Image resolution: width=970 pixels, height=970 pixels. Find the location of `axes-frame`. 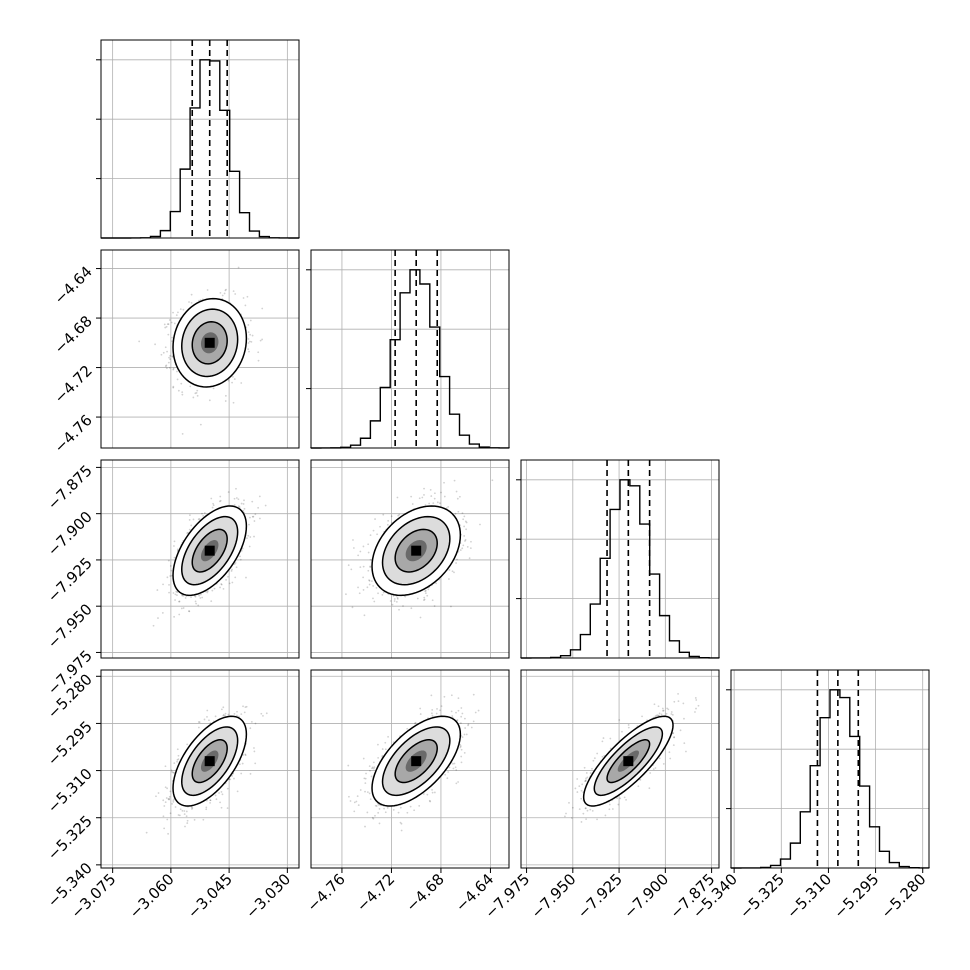

axes-frame is located at coordinates (410, 349).